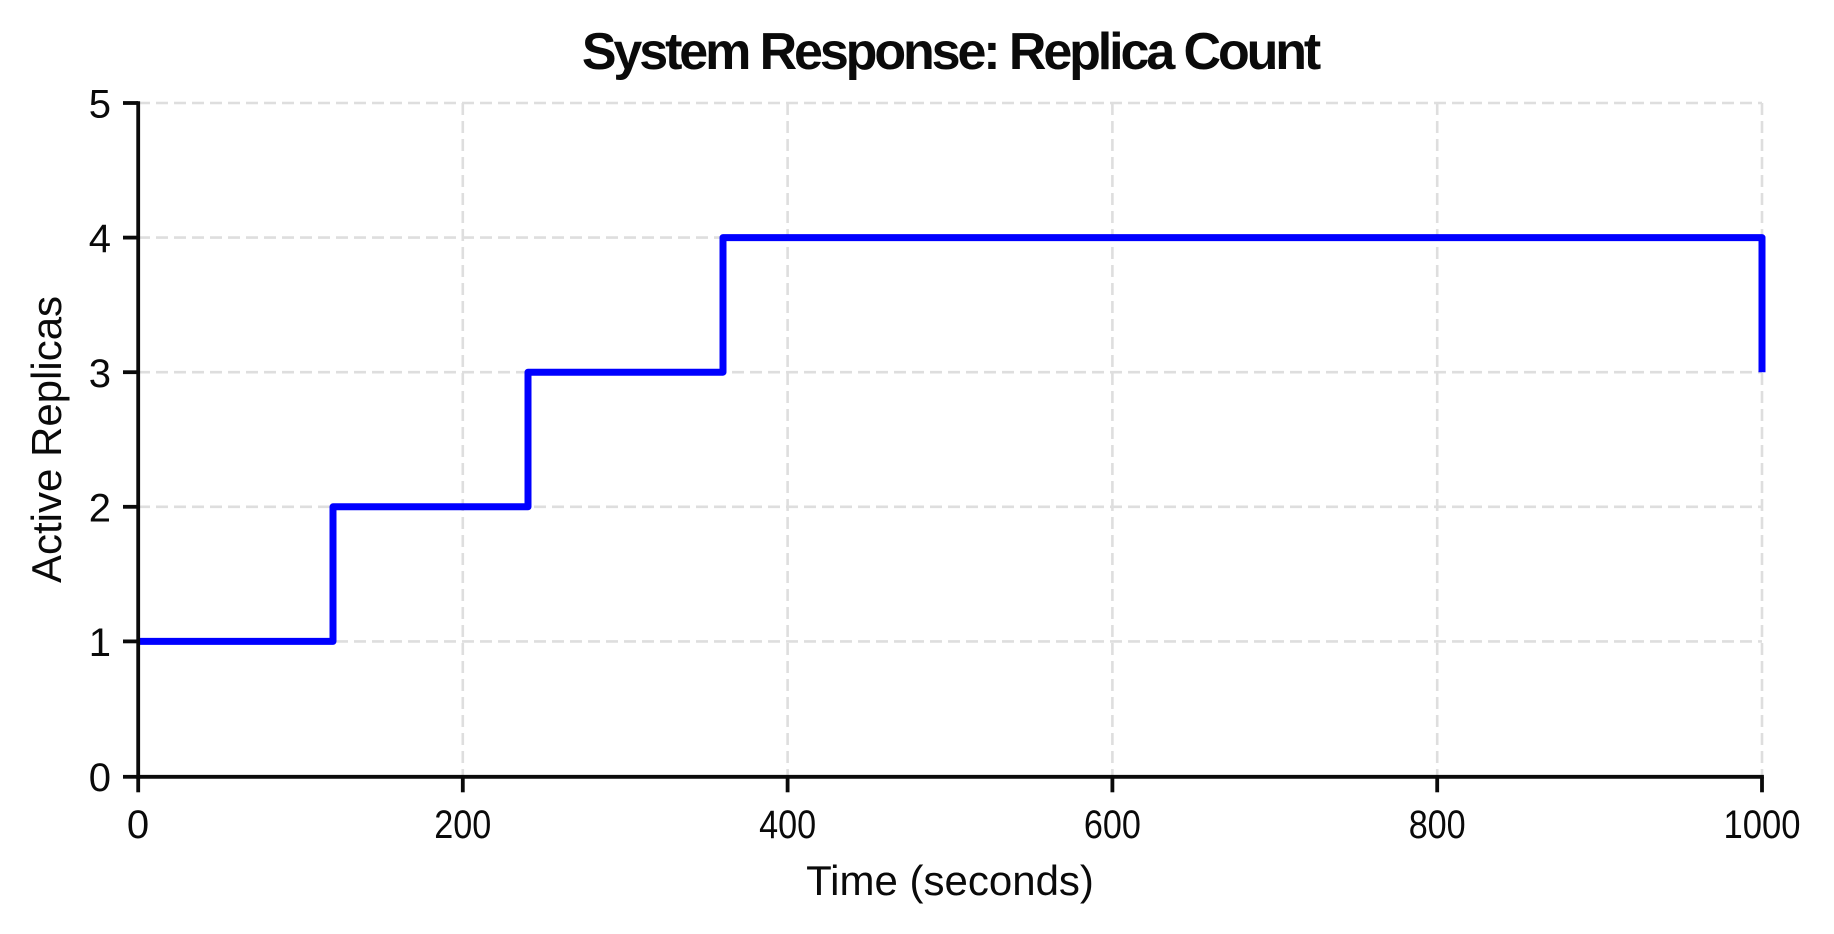 The width and height of the screenshot is (1834, 934). What do you see at coordinates (100, 239) in the screenshot?
I see `svg-text: 4` at bounding box center [100, 239].